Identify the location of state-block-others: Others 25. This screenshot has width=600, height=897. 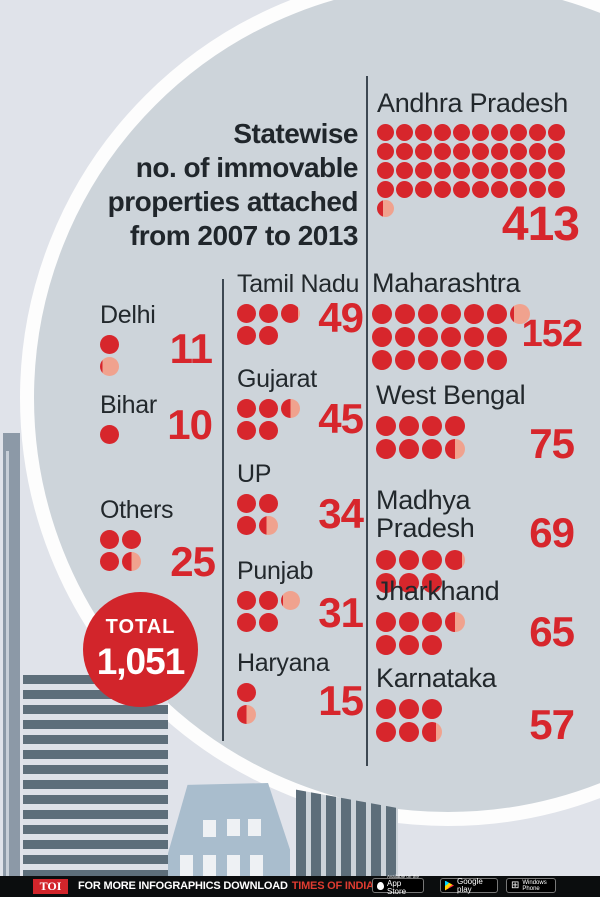
(158, 539).